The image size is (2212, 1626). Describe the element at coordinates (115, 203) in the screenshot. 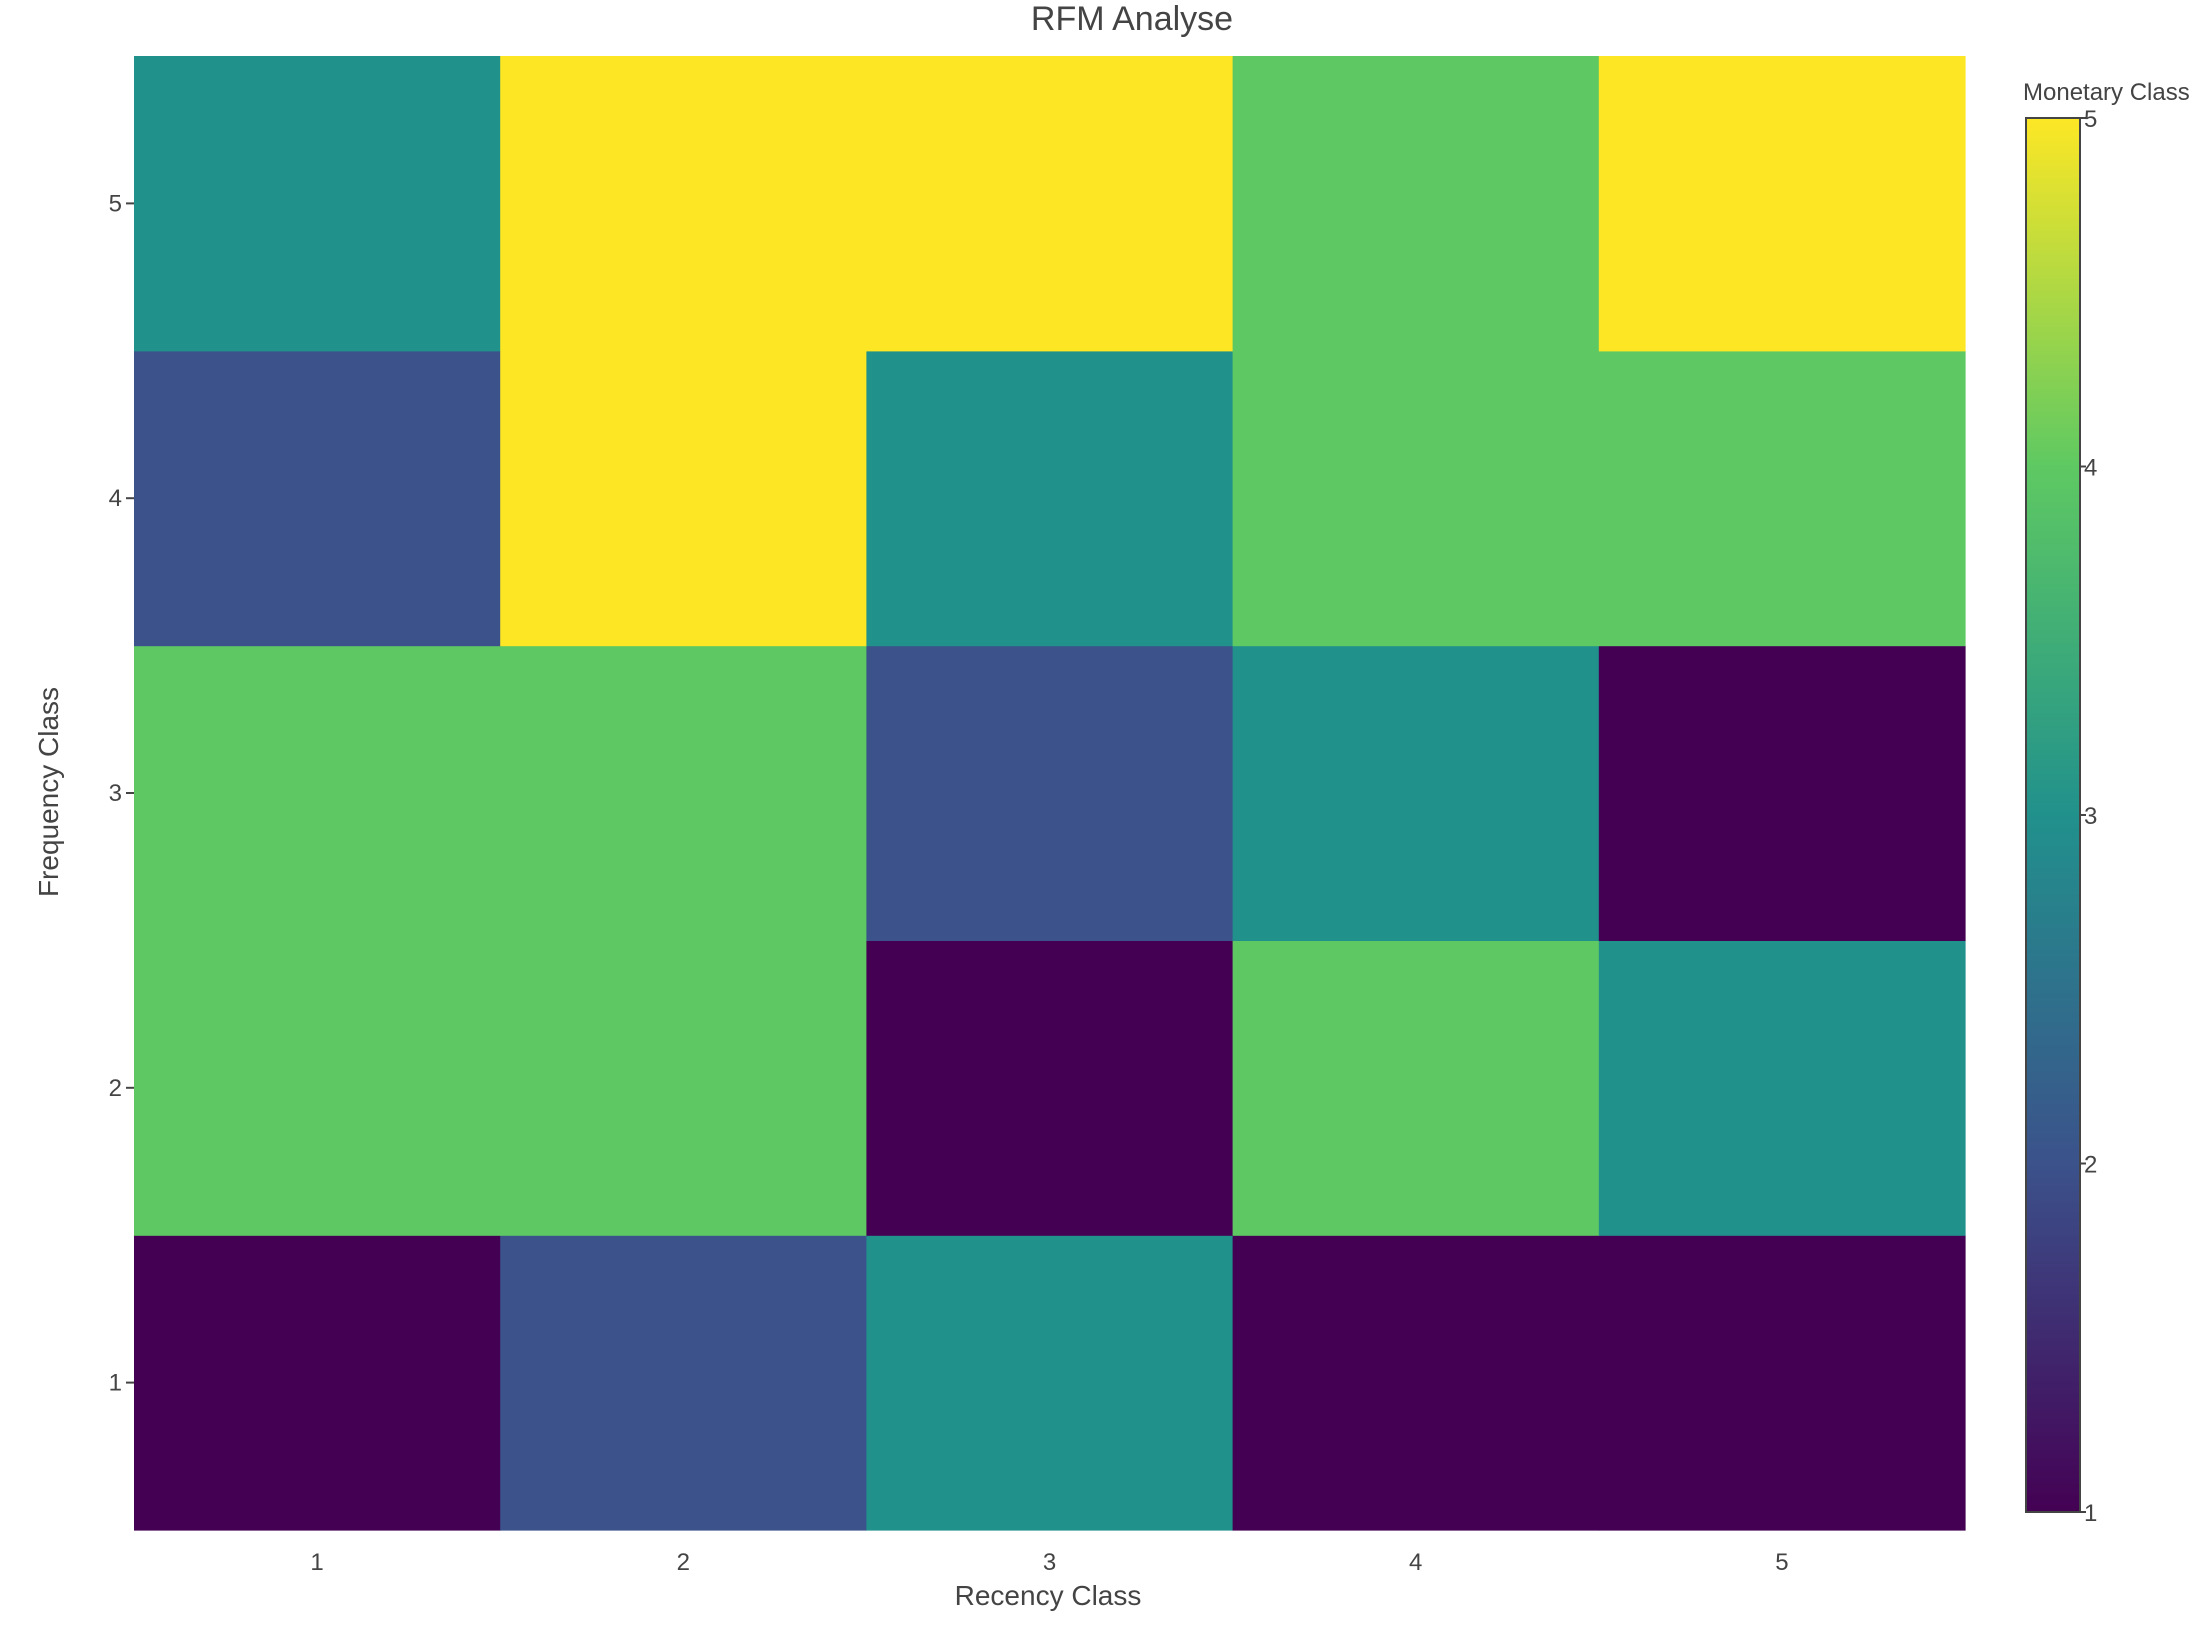

I see `y-tick-label-5: 5` at that location.